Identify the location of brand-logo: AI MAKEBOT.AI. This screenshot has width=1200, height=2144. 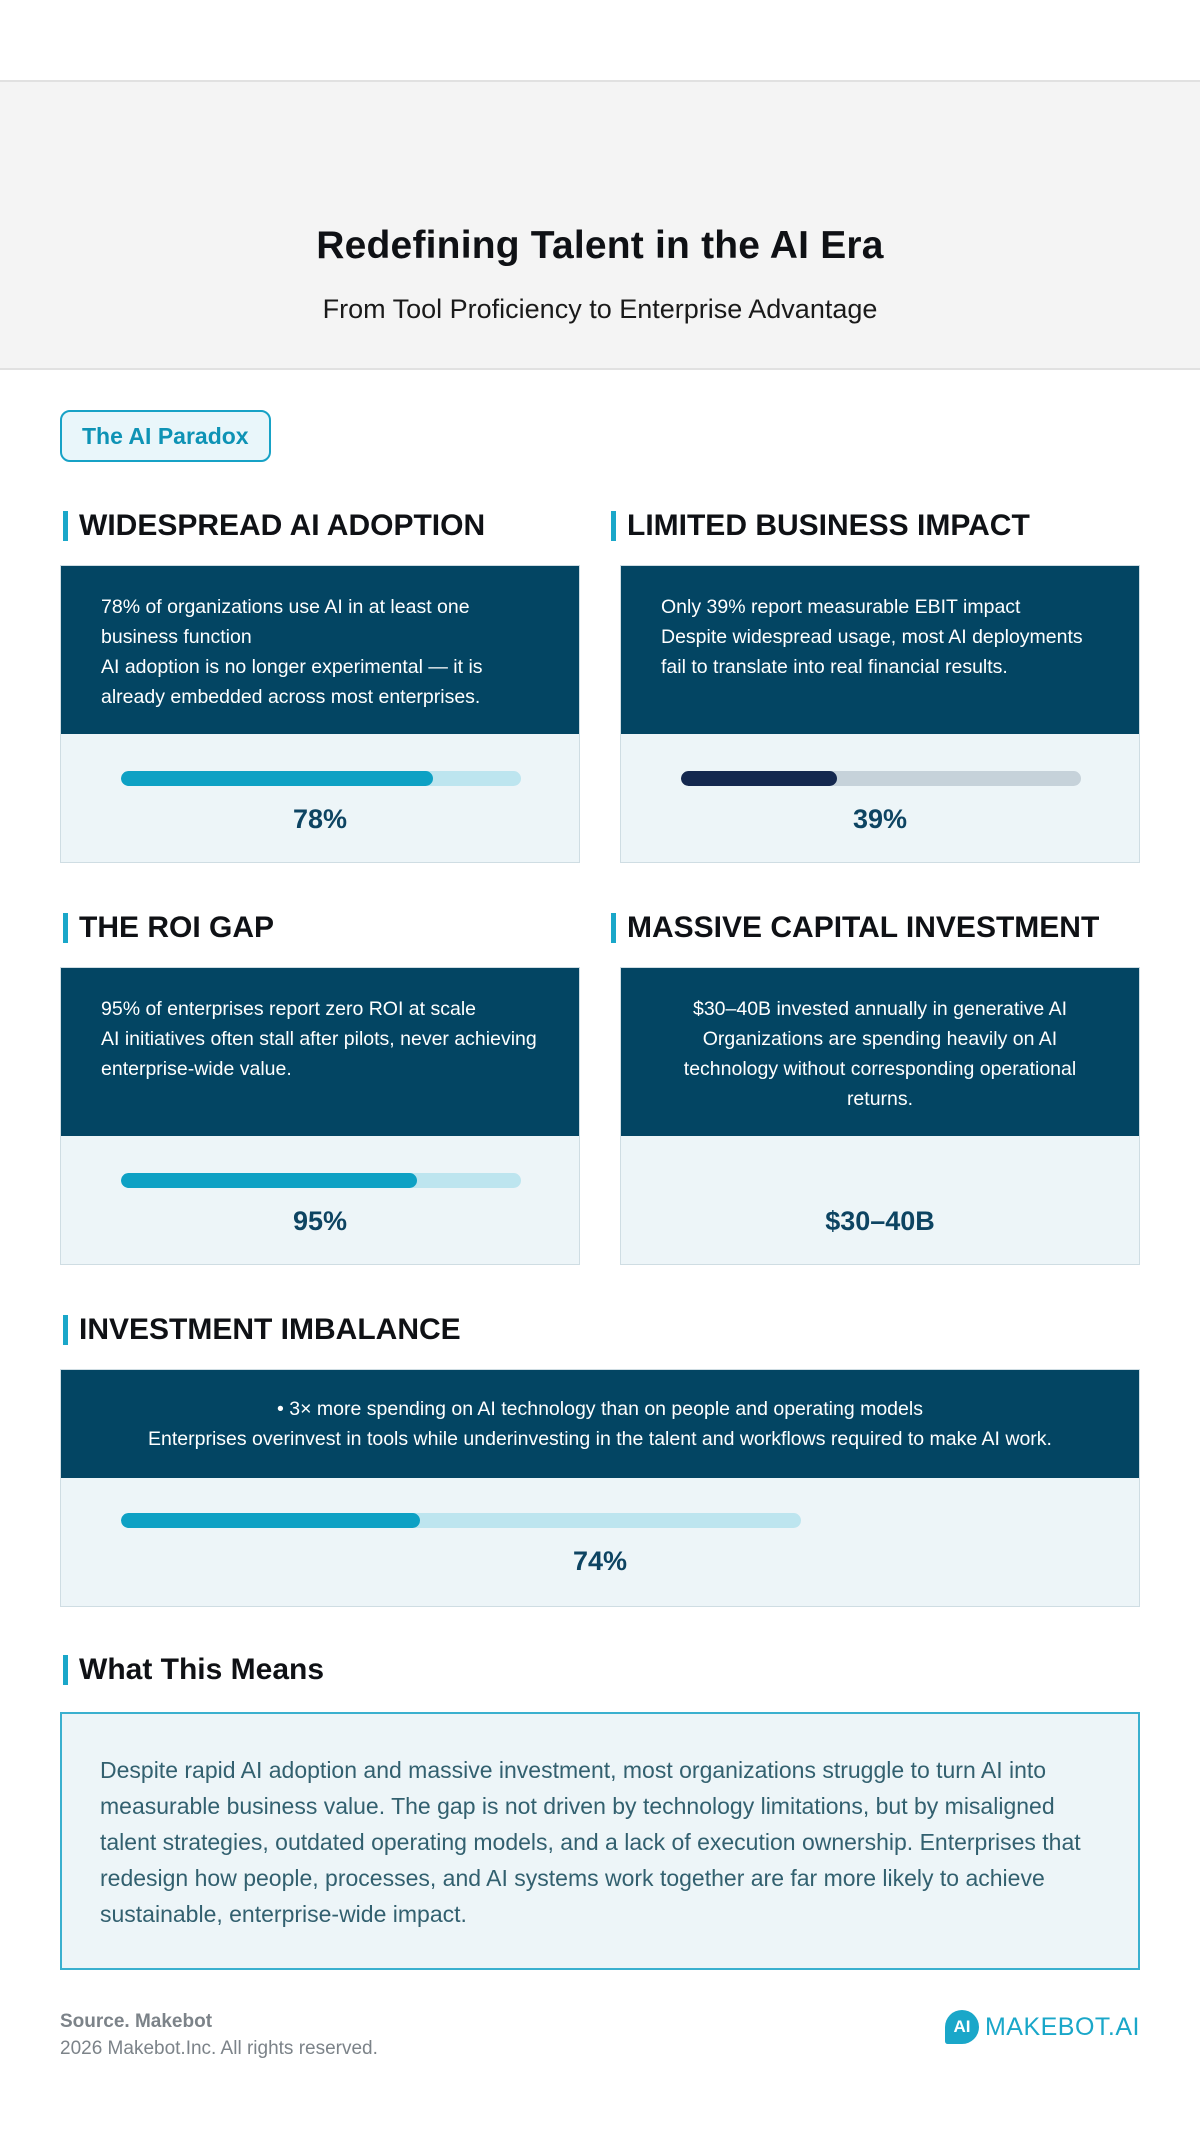
(1042, 2027).